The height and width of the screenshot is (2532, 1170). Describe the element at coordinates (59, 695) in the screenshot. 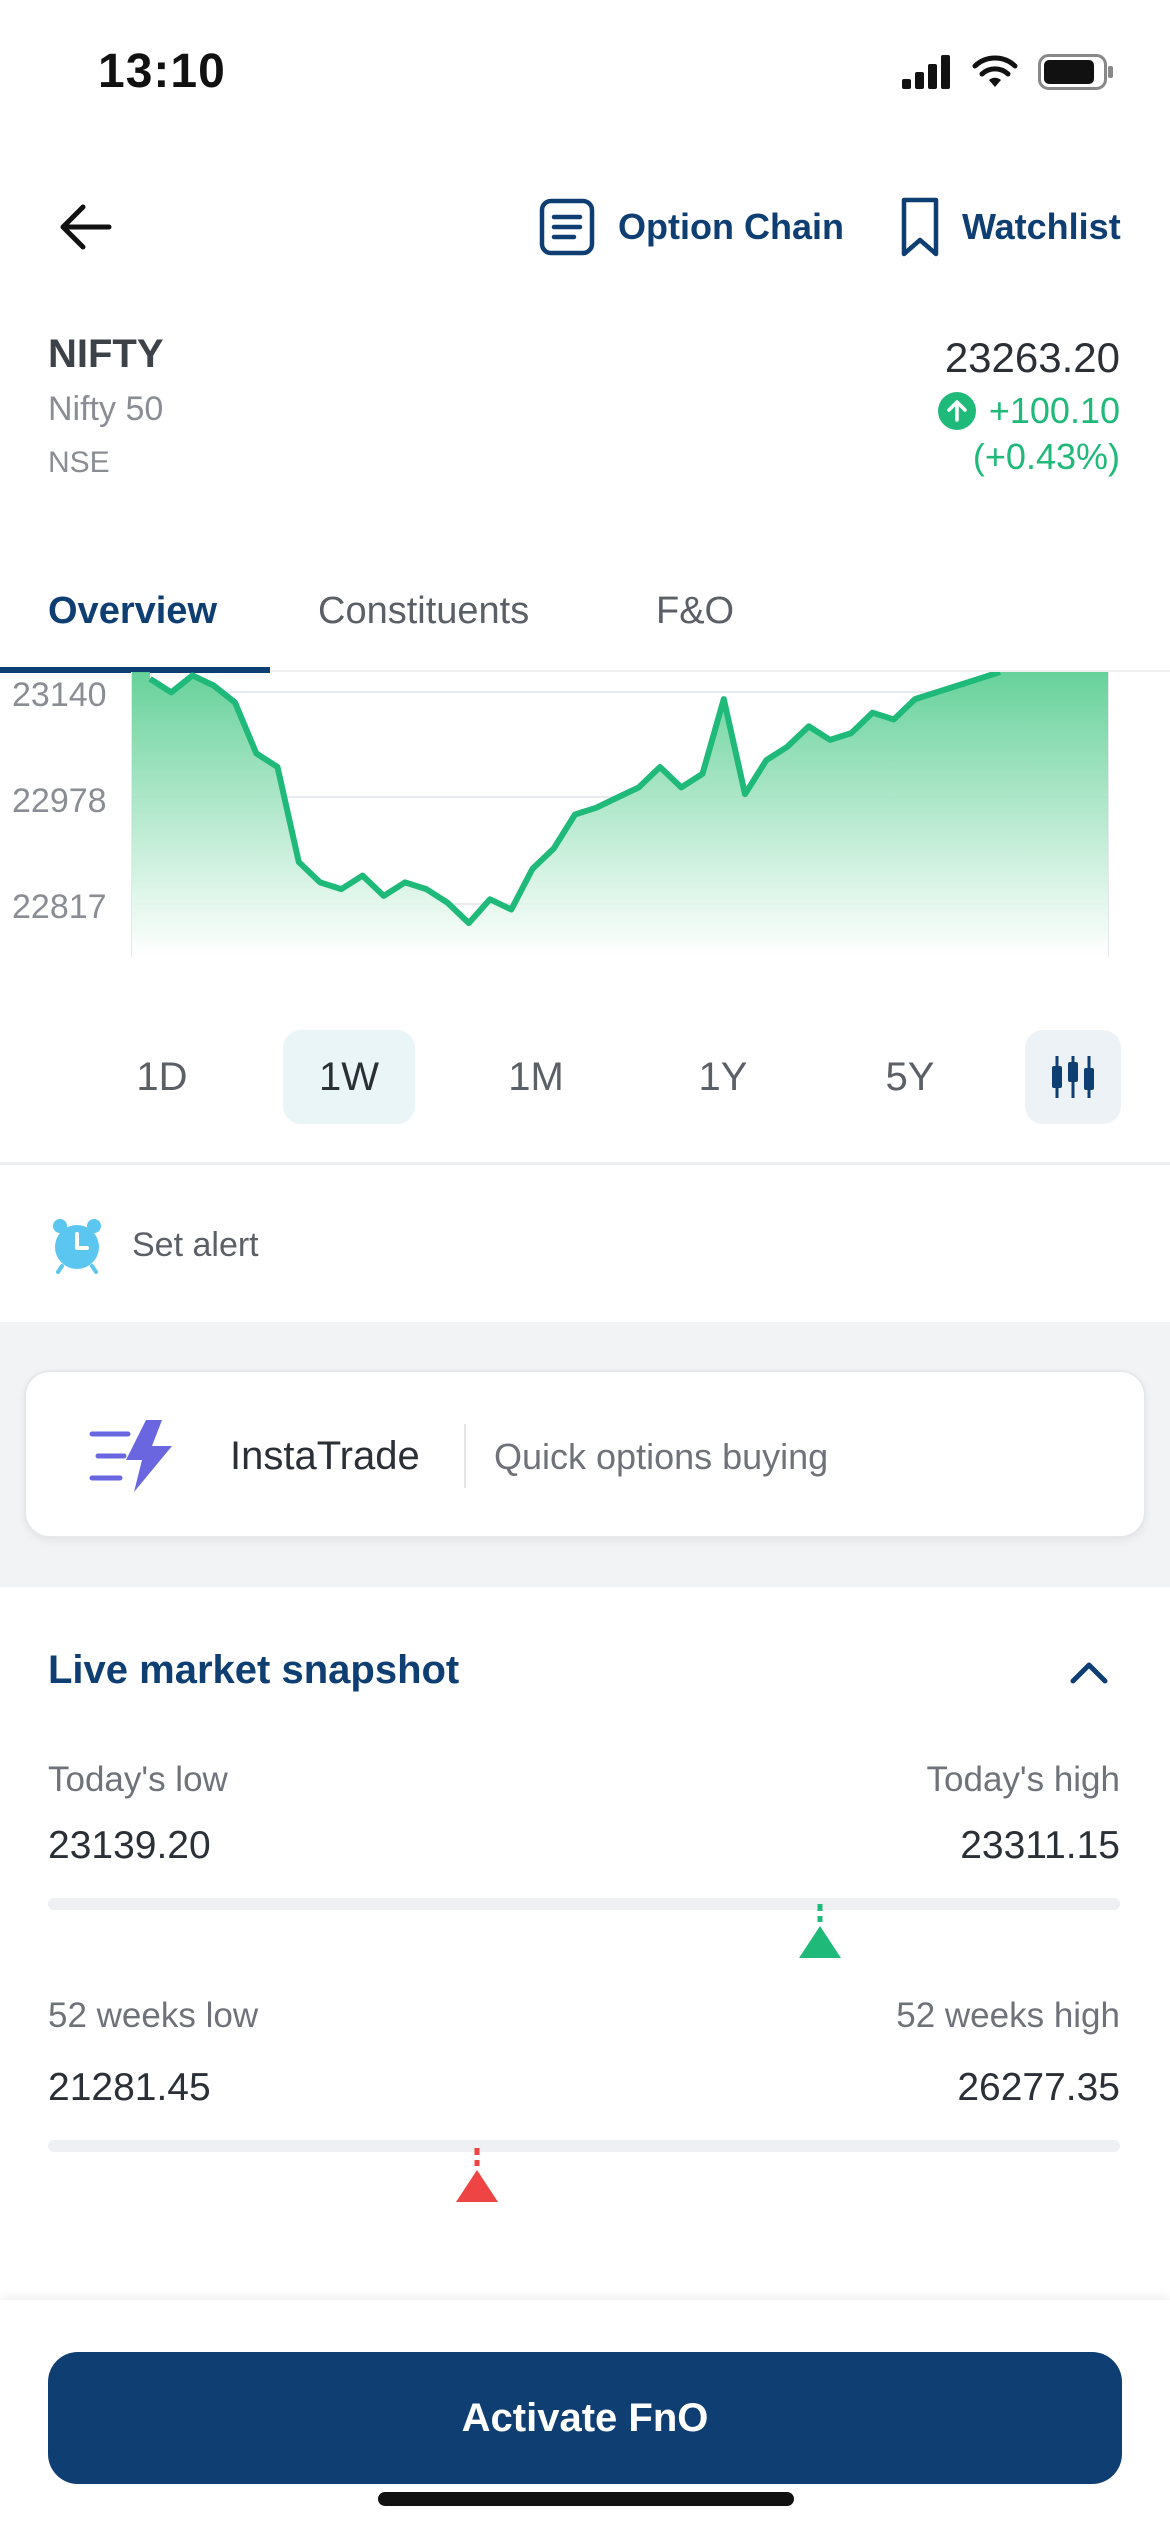

I see `y-tick-label: 23140` at that location.